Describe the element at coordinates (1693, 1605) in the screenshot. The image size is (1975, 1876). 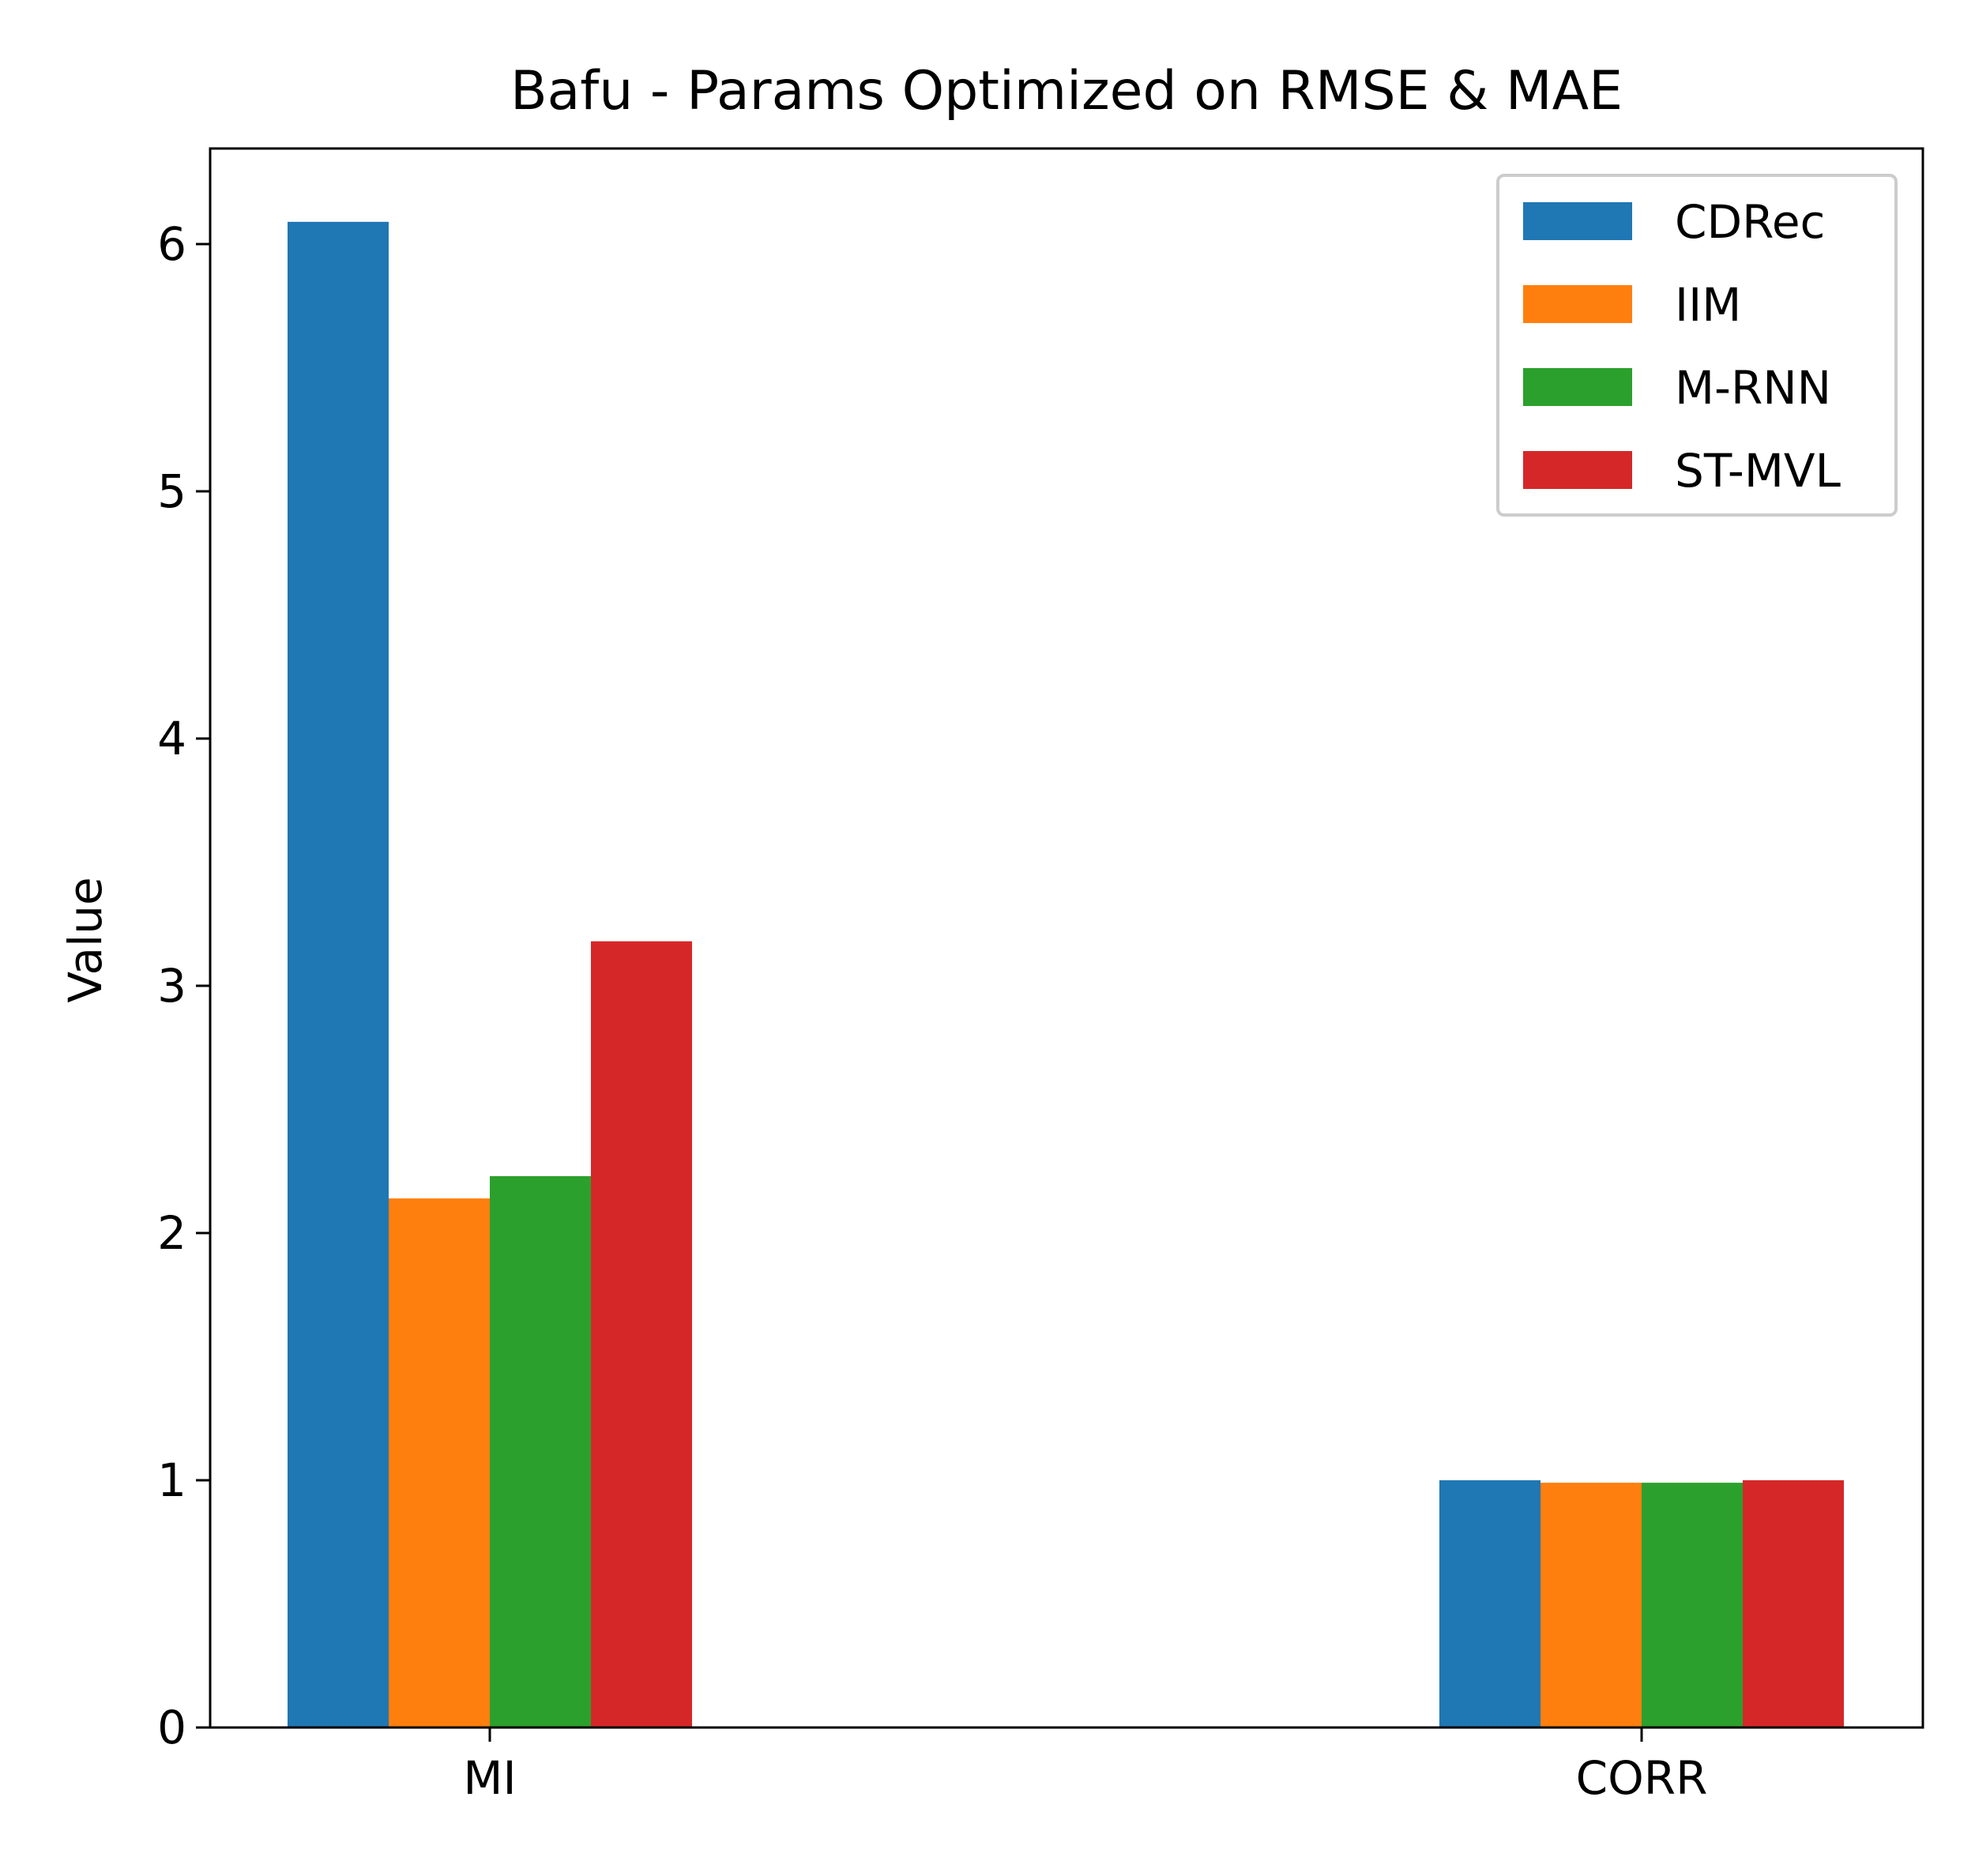
I see `bar-m-rnn-corr` at that location.